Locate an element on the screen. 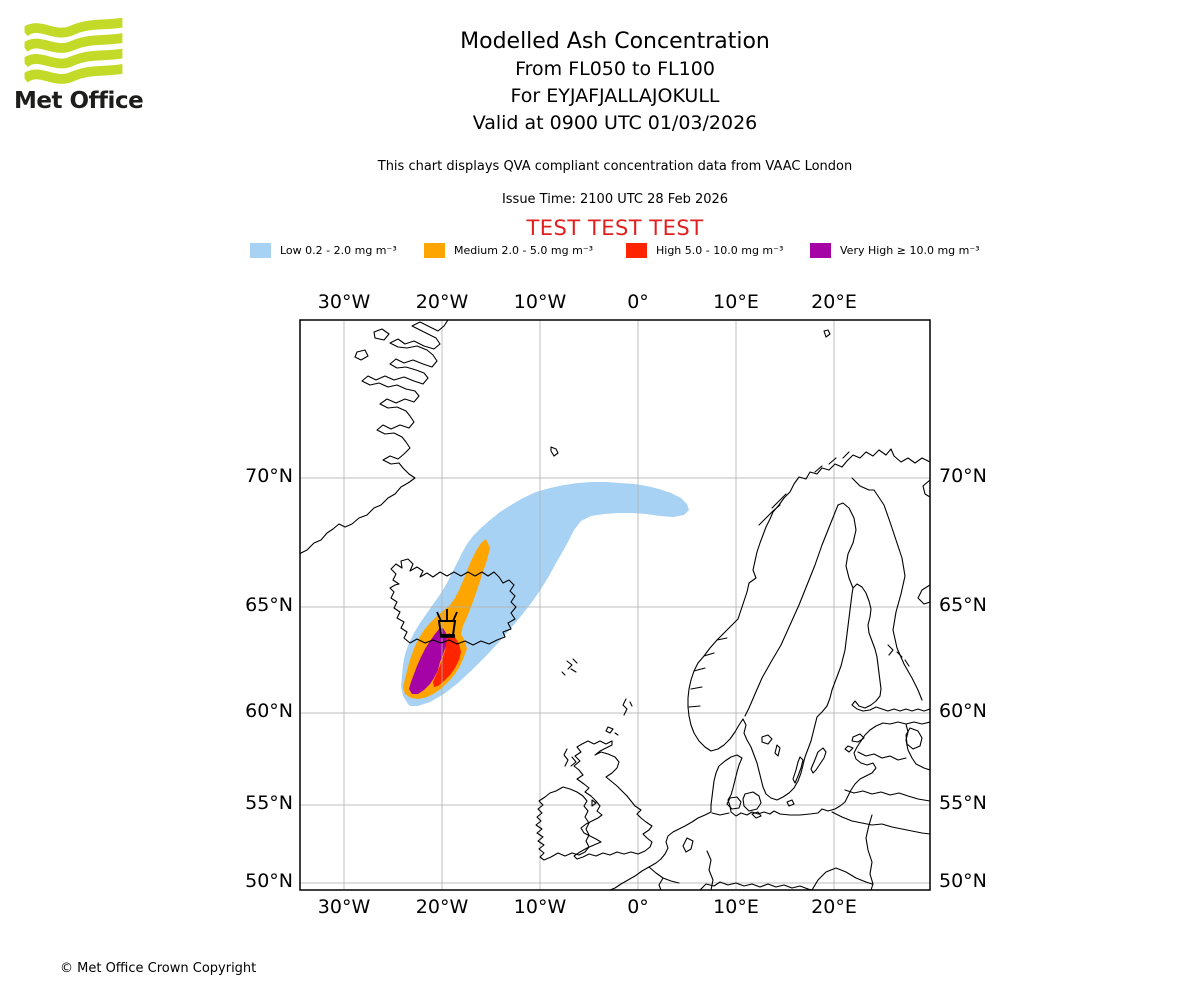  coastline-estonia-islands is located at coordinates (854, 743).